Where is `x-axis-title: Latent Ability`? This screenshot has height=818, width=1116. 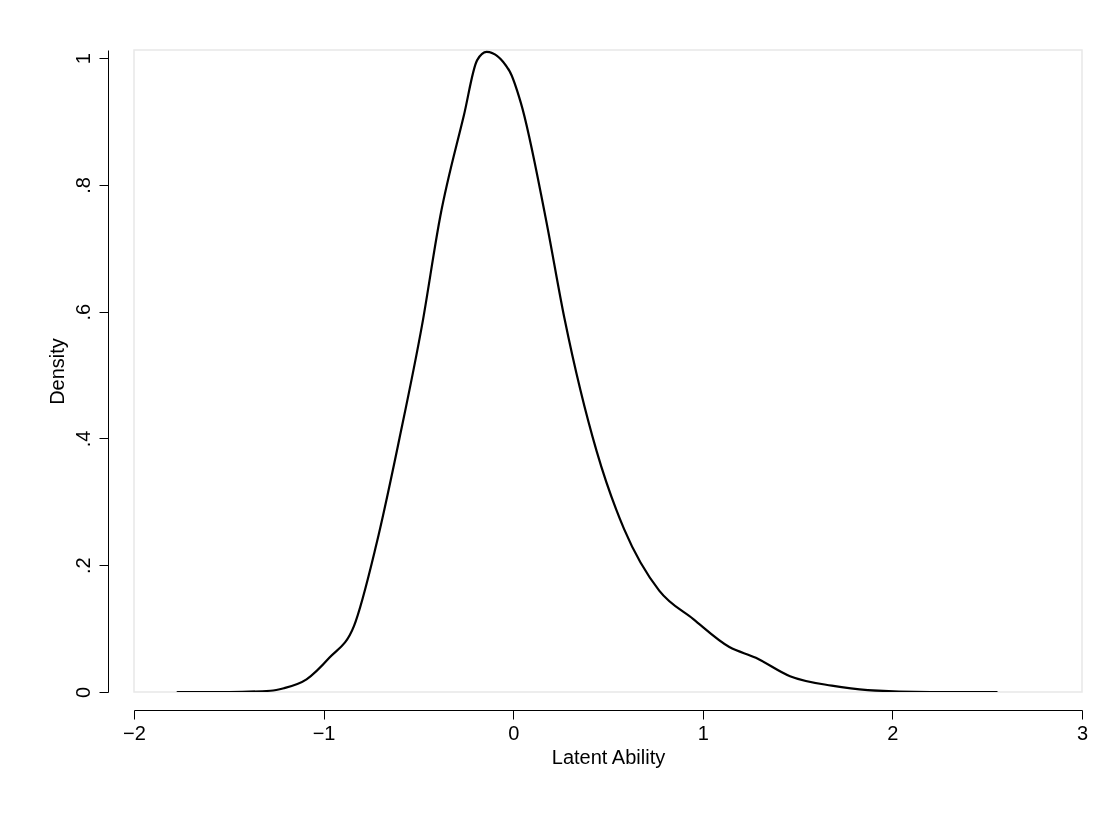 x-axis-title: Latent Ability is located at coordinates (608, 756).